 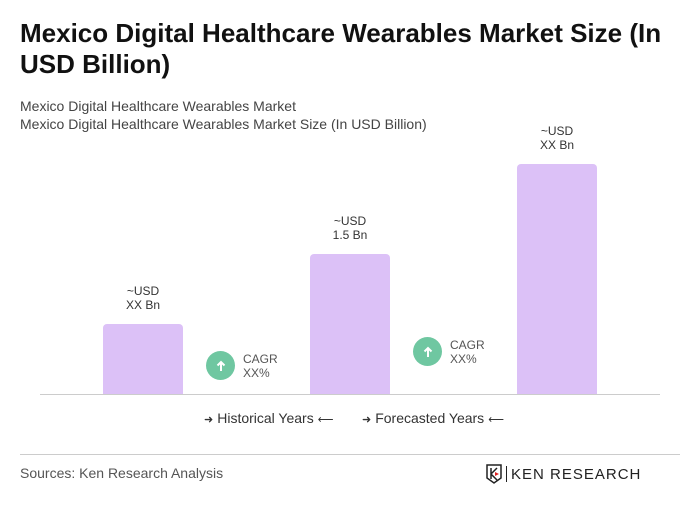 What do you see at coordinates (122, 473) in the screenshot?
I see `sources: Sources: Ken Research Analysis` at bounding box center [122, 473].